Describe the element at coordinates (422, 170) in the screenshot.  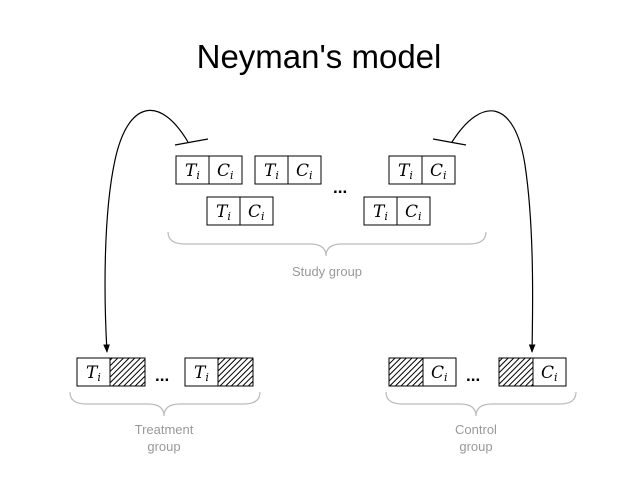
I see `study-cell-3: Ti Ci` at that location.